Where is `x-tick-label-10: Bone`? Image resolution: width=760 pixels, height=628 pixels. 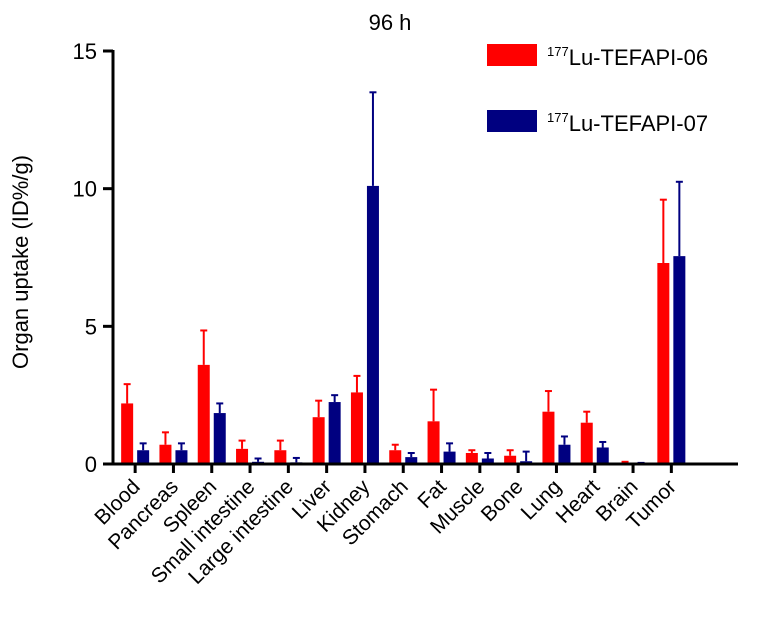 x-tick-label-10: Bone is located at coordinates (502, 500).